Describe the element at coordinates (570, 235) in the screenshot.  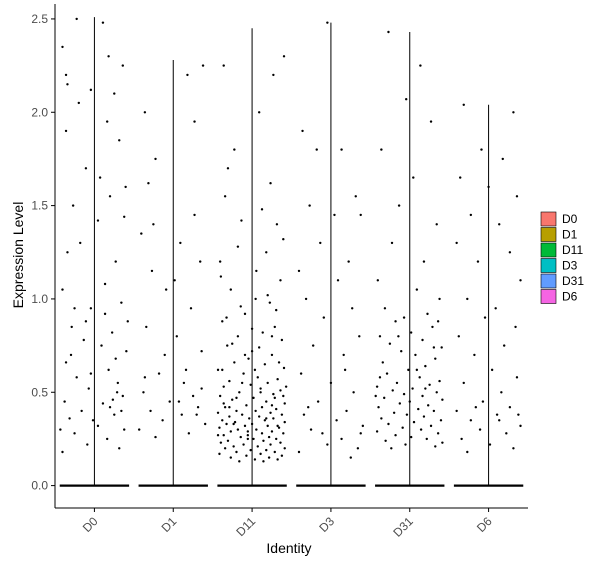
I see `legend-label: D1` at that location.